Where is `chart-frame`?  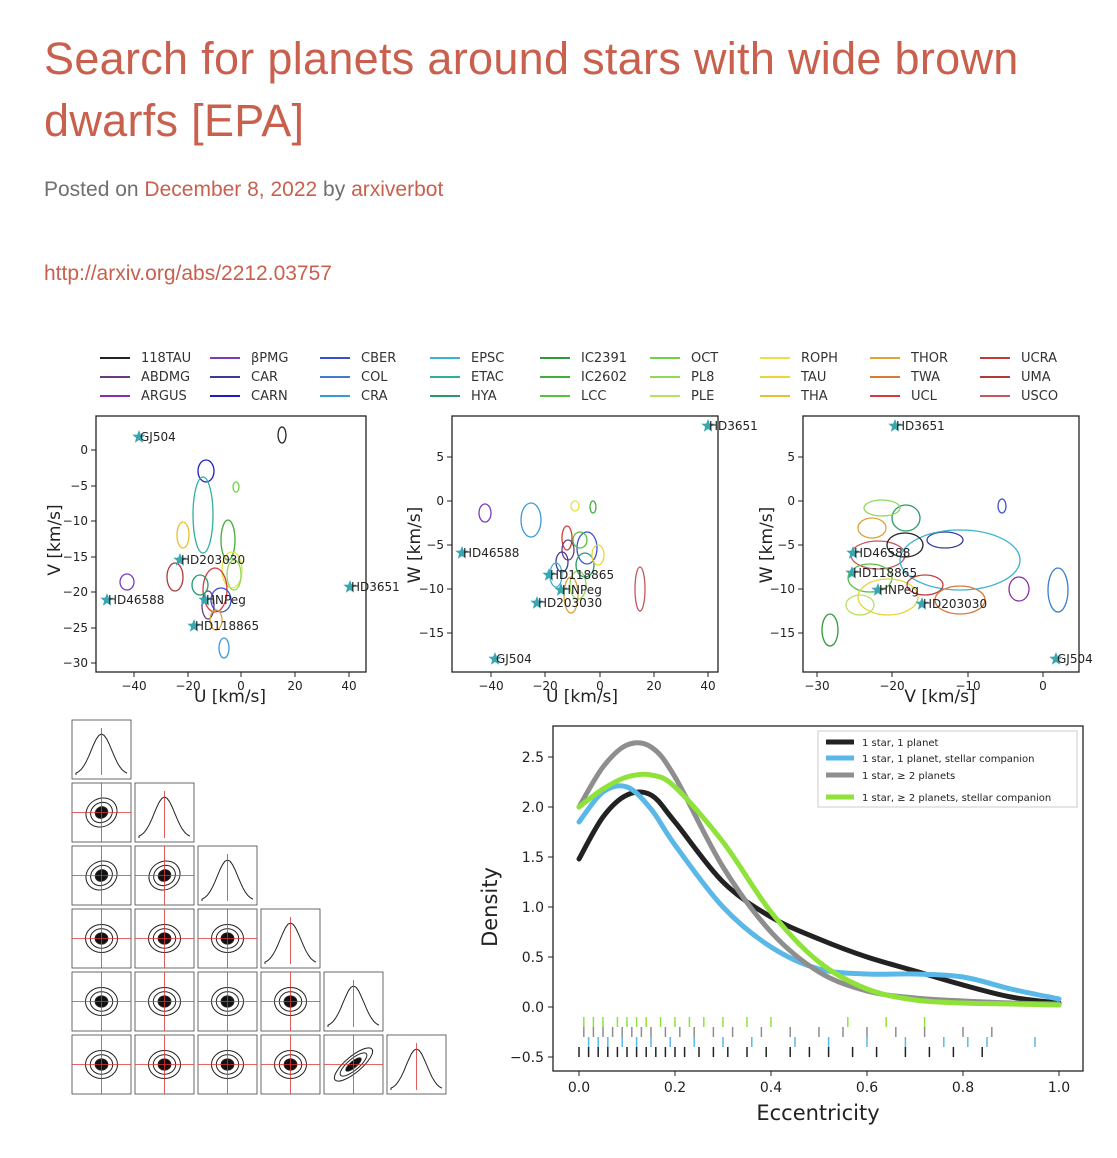
chart-frame is located at coordinates (818, 898).